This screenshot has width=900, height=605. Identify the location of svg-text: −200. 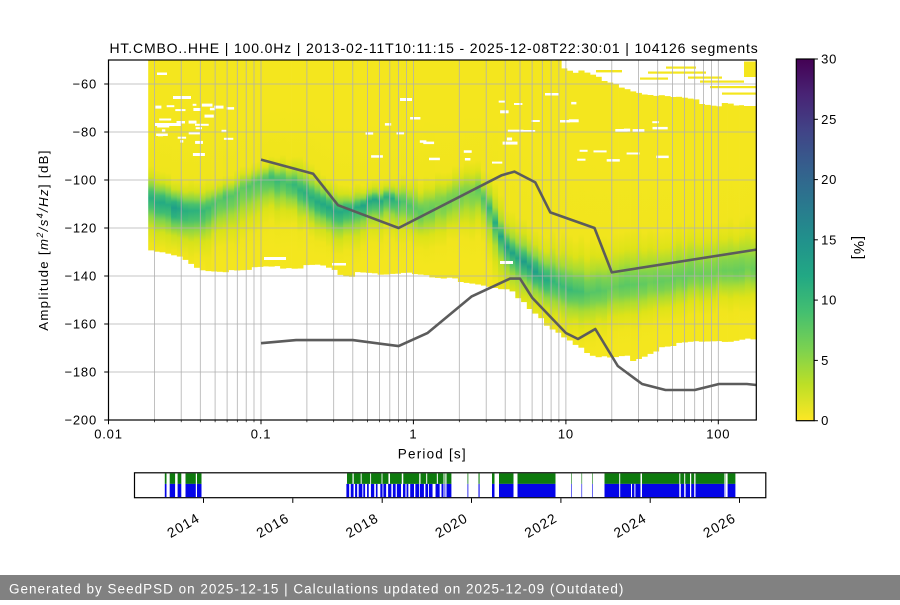
(81, 420).